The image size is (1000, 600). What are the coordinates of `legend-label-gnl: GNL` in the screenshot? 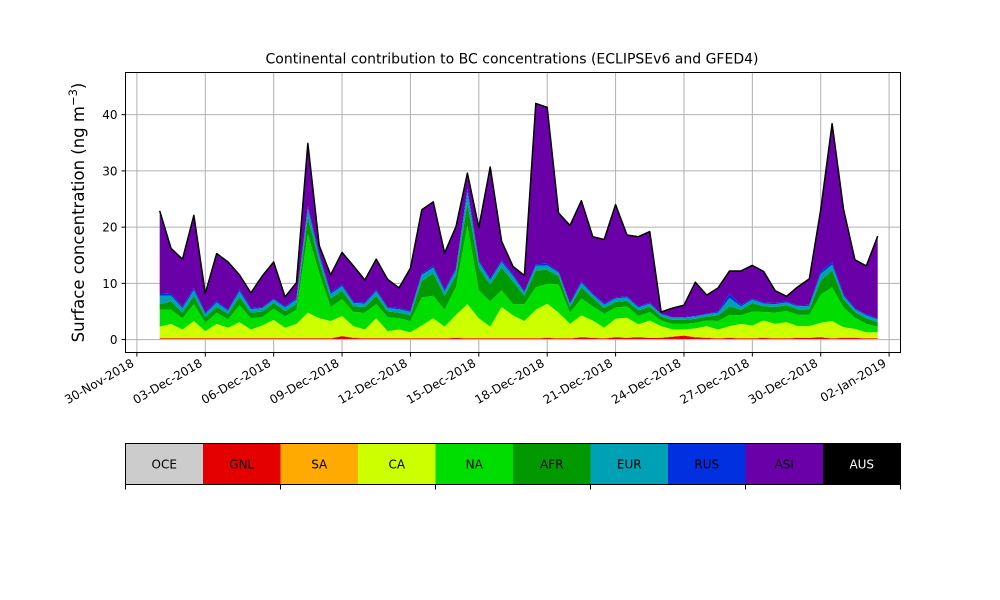 It's located at (241, 465).